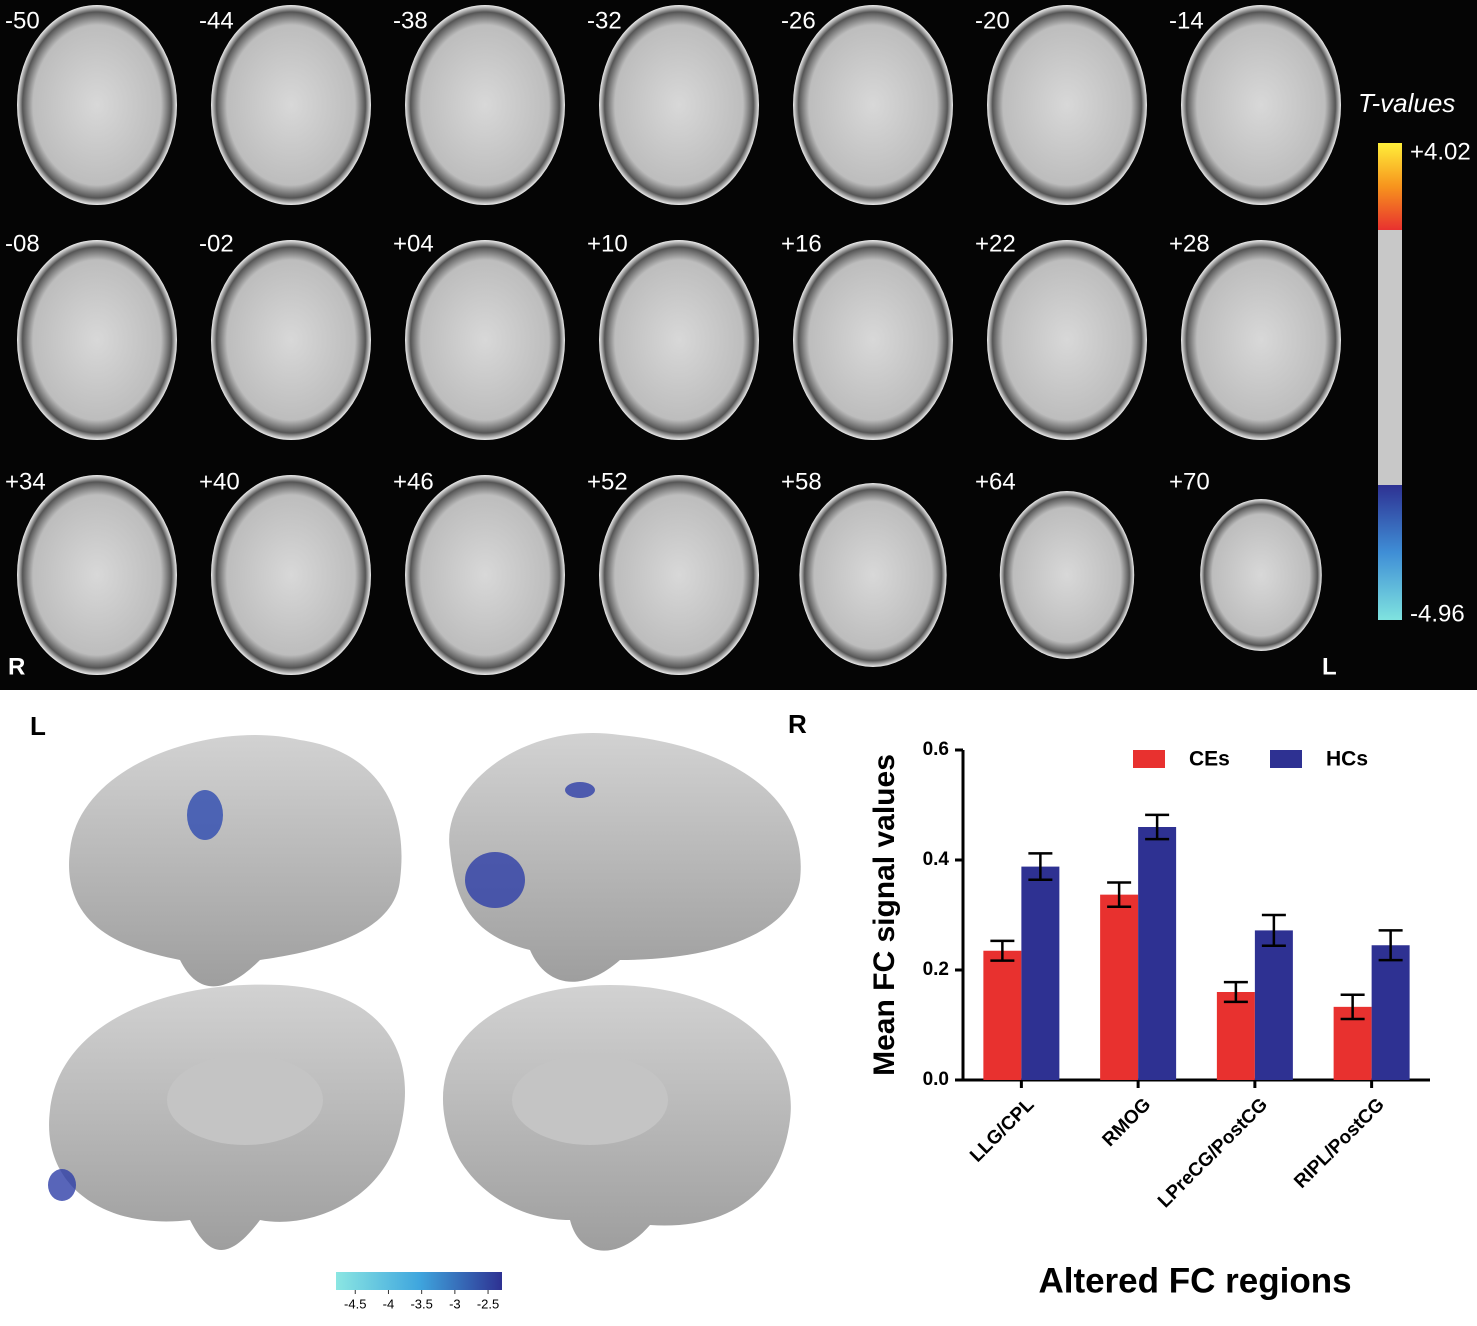  I want to click on y-tick-label: 0.2, so click(936, 969).